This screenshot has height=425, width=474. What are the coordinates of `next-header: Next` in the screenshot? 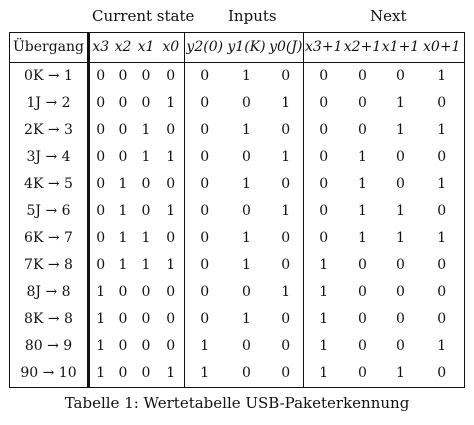 It's located at (388, 16).